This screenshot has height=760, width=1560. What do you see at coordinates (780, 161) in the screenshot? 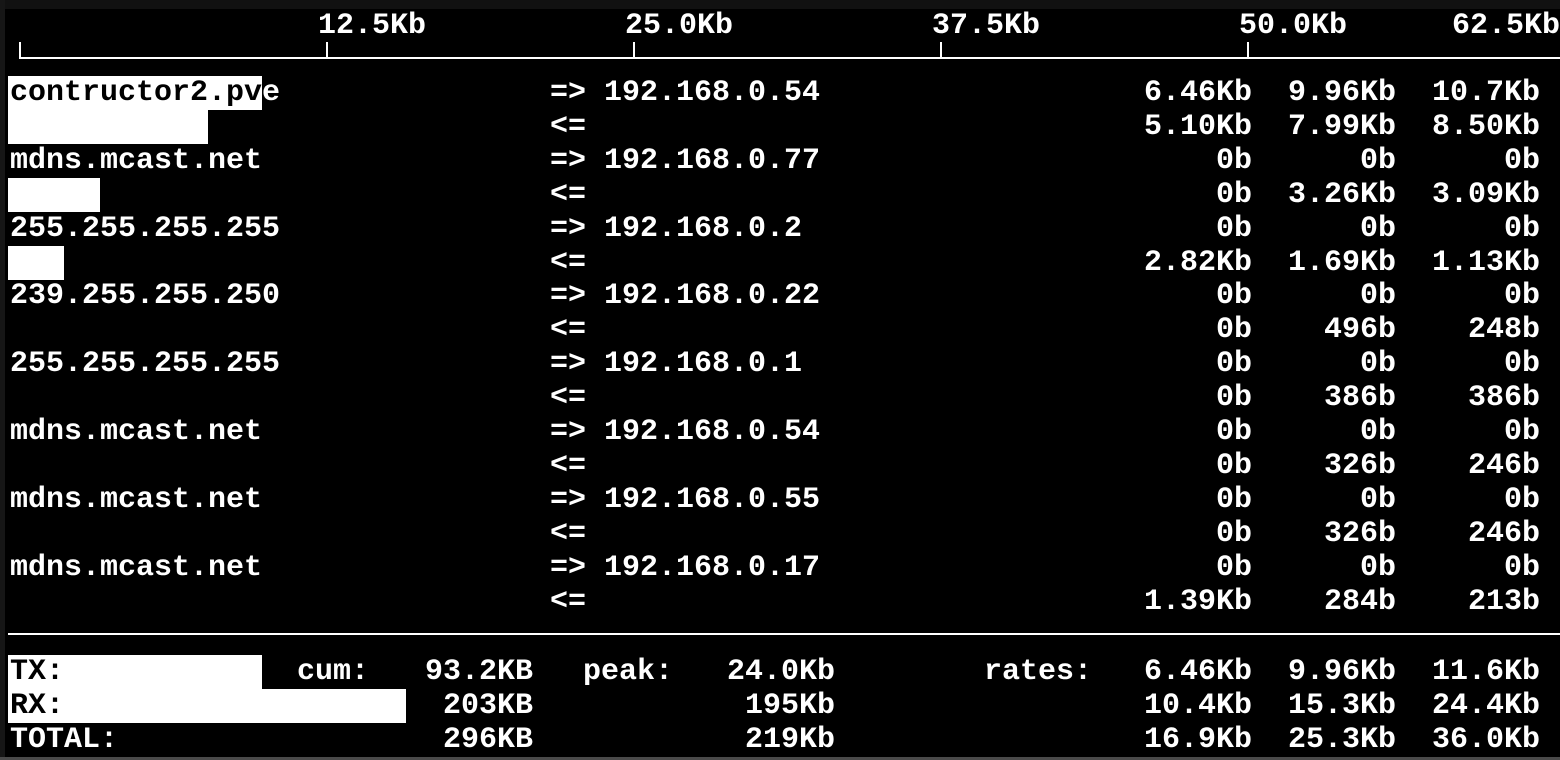
I see `connection-row-line: mdns.mcast.net => 192.168.0.77 0b 0b 0b` at bounding box center [780, 161].